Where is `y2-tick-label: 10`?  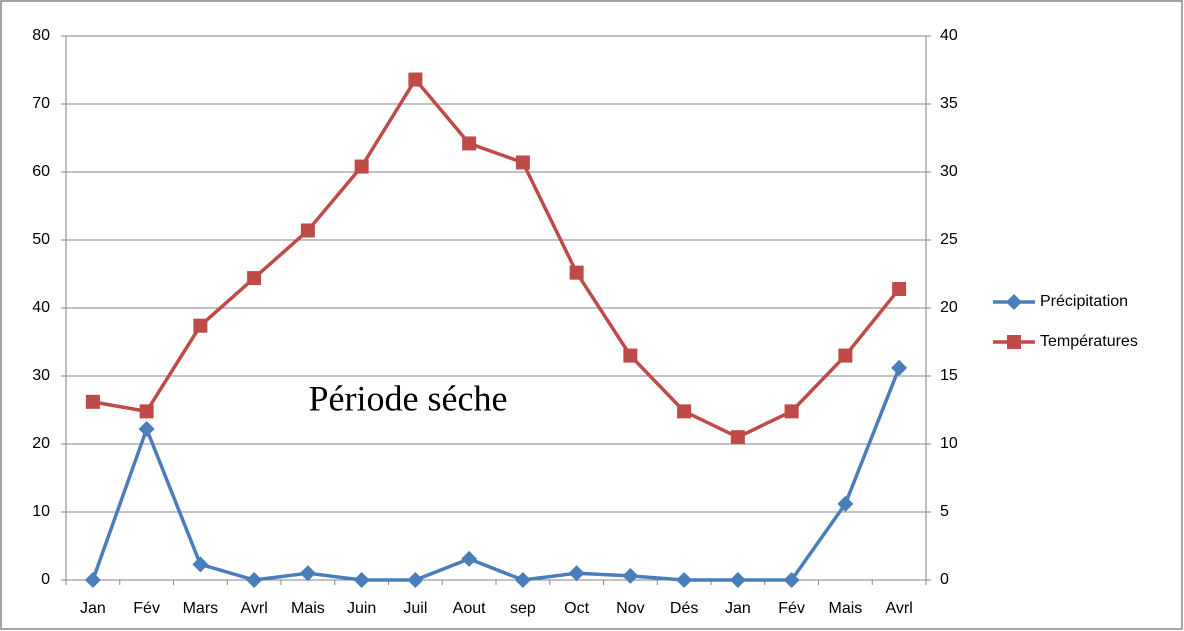 y2-tick-label: 10 is located at coordinates (949, 443).